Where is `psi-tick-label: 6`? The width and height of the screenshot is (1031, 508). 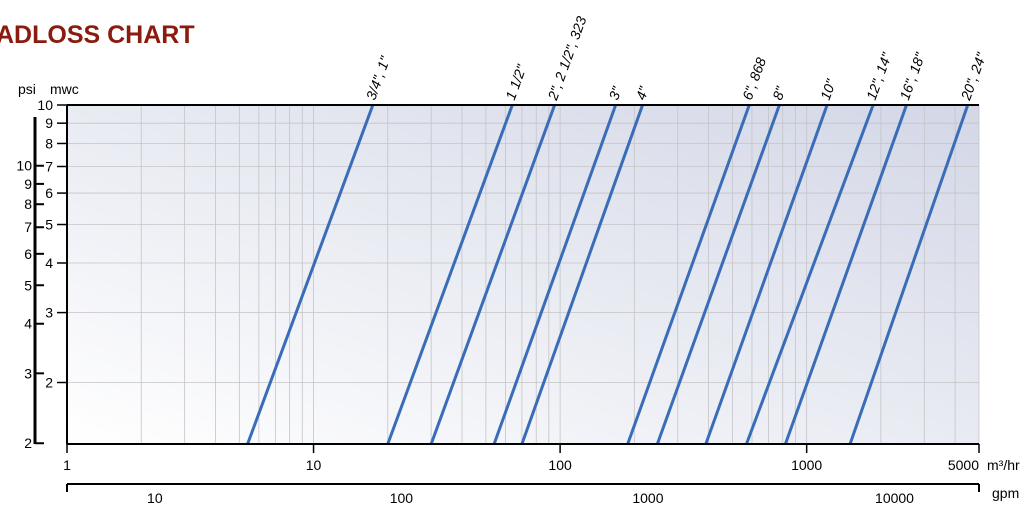
psi-tick-label: 6 is located at coordinates (28, 254).